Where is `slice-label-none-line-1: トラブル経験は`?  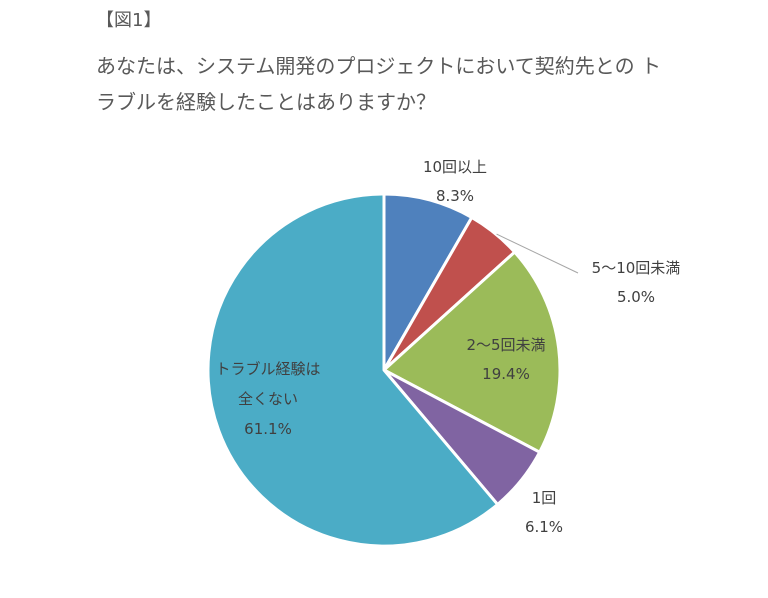 slice-label-none-line-1: トラブル経験は is located at coordinates (267, 369).